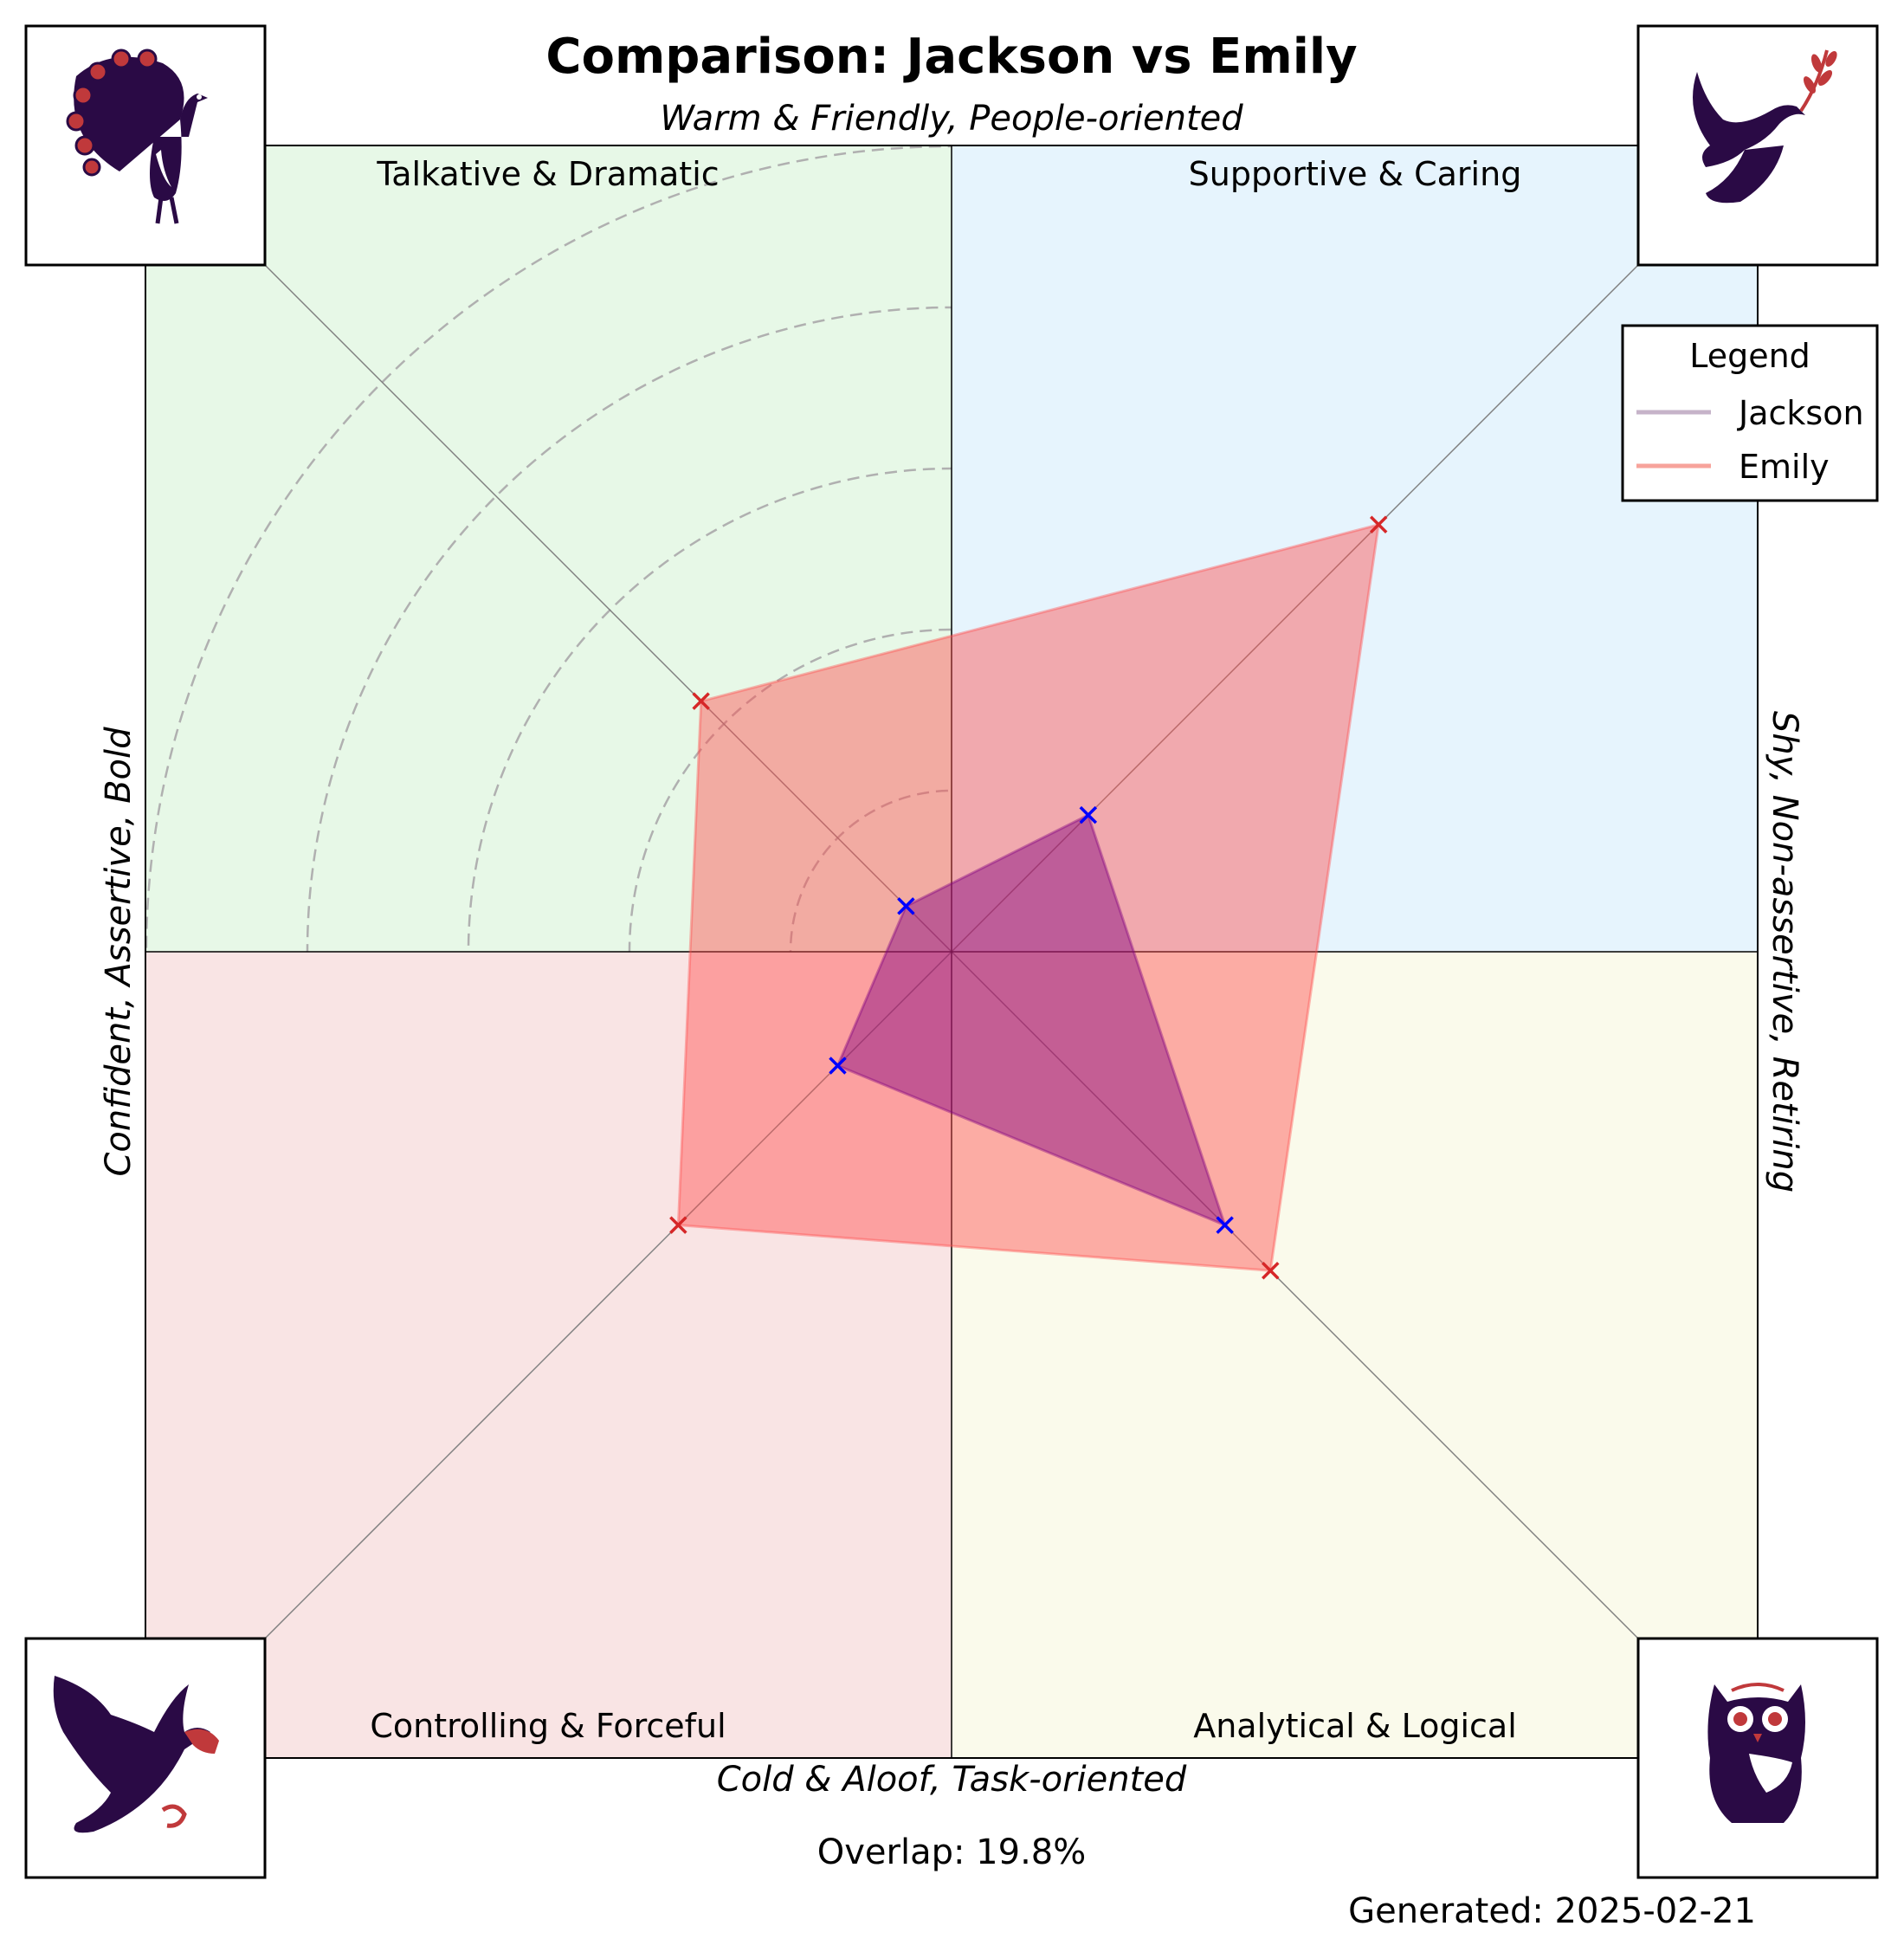 The height and width of the screenshot is (1939, 1904). I want to click on legend: Legend Jackson Emily, so click(1750, 413).